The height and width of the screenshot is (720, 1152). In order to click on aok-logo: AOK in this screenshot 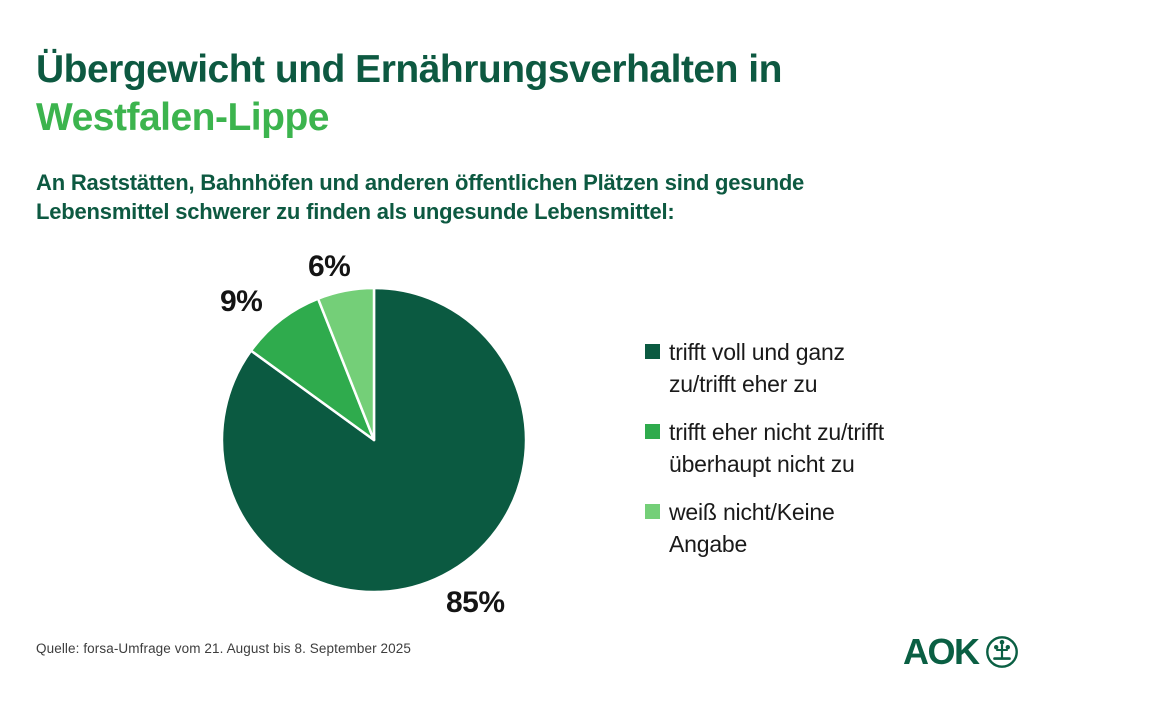, I will do `click(961, 652)`.